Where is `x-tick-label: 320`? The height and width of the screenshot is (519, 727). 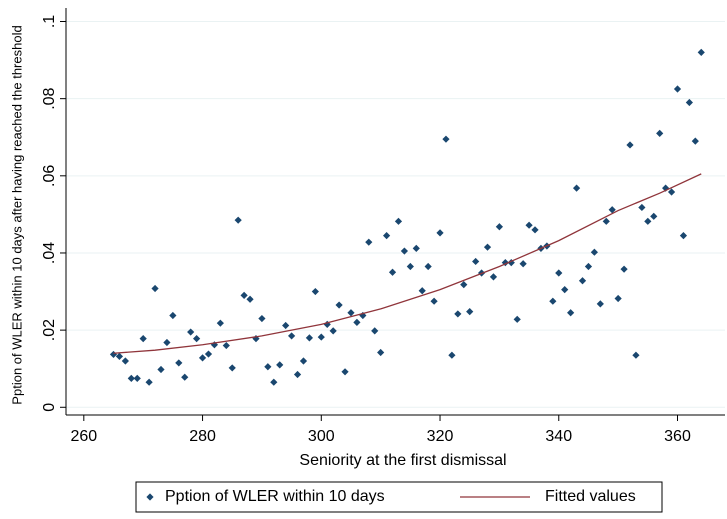 x-tick-label: 320 is located at coordinates (440, 436).